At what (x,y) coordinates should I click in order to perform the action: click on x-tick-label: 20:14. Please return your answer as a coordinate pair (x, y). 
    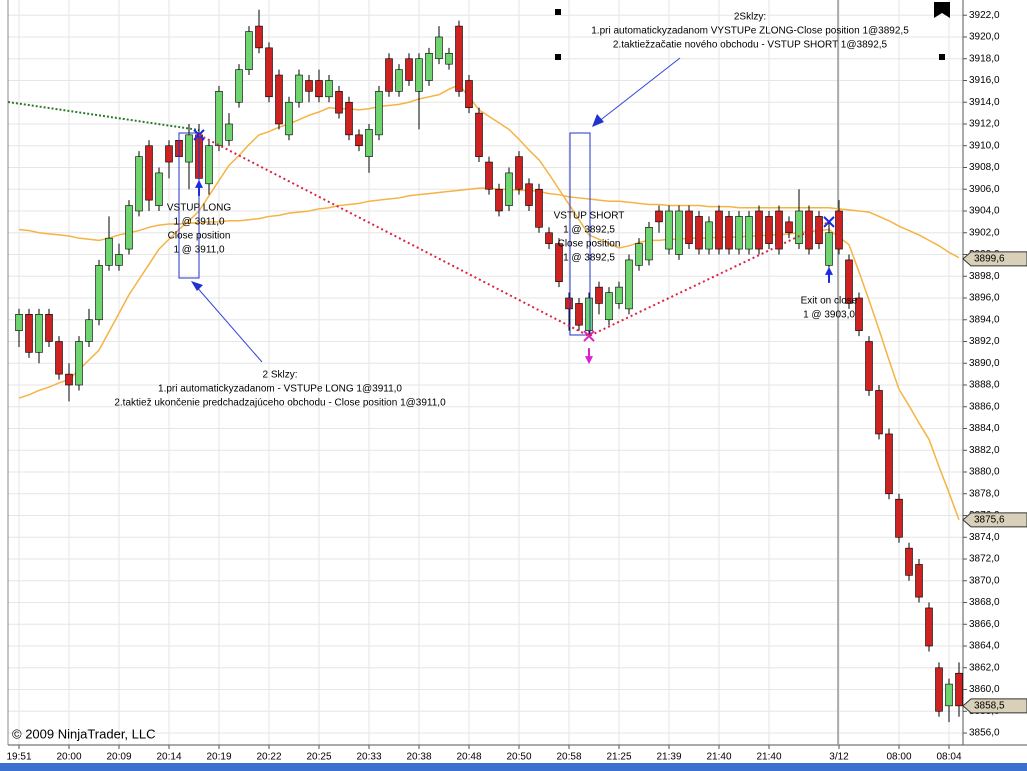
    Looking at the image, I should click on (168, 757).